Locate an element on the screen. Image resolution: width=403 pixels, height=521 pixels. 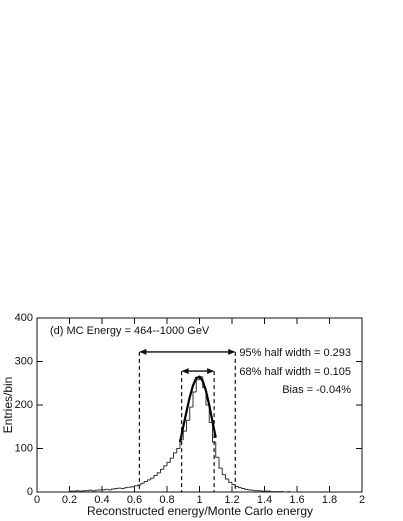
x-tick-label: 0.6 is located at coordinates (134, 500).